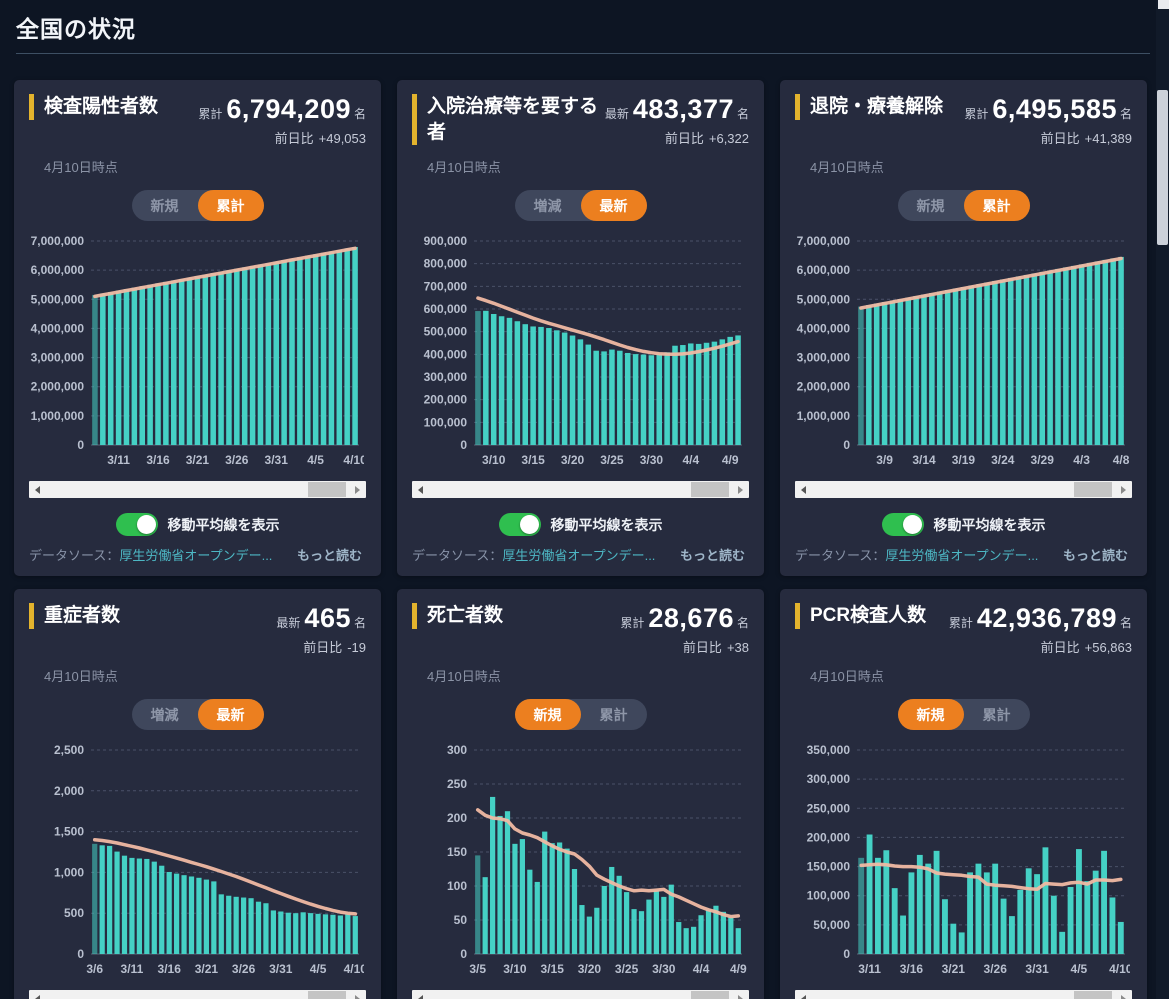 Image resolution: width=1169 pixels, height=999 pixels. What do you see at coordinates (1054, 109) in the screenshot?
I see `stat-value: 6,495,585` at bounding box center [1054, 109].